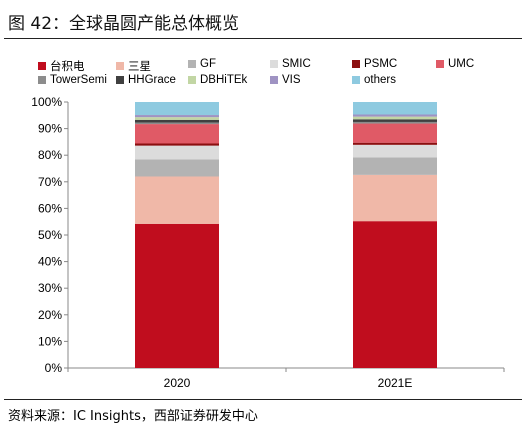  I want to click on legend-item: UMC, so click(455, 64).